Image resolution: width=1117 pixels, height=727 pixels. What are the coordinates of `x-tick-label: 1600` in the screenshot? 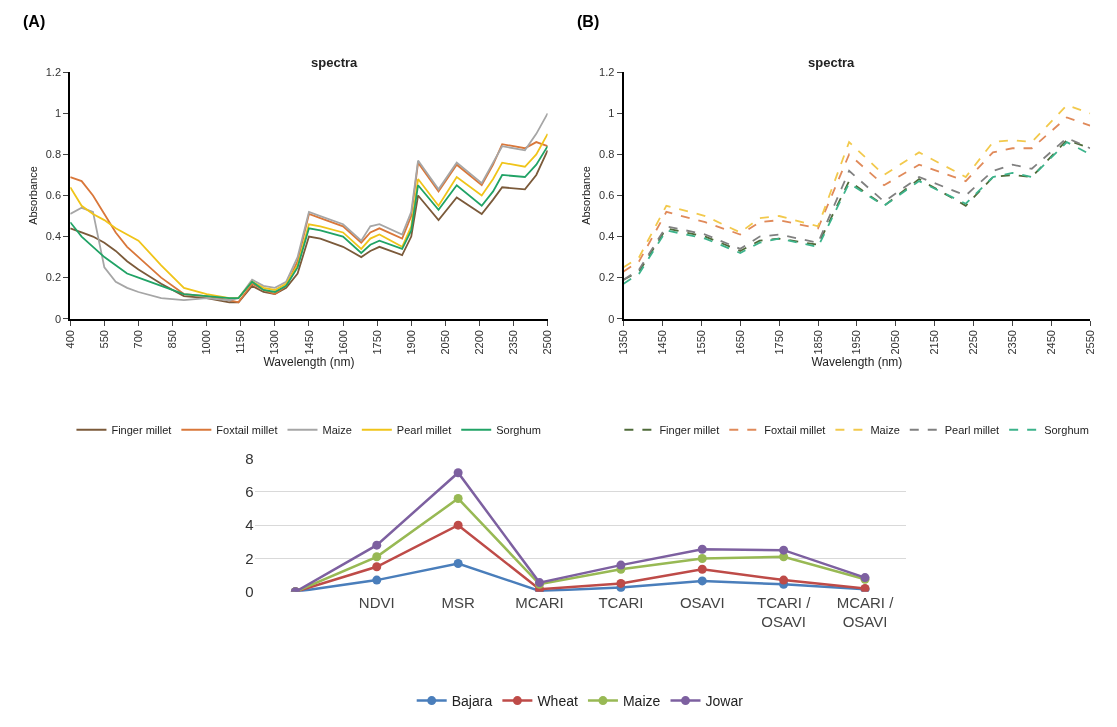 It's located at (342, 342).